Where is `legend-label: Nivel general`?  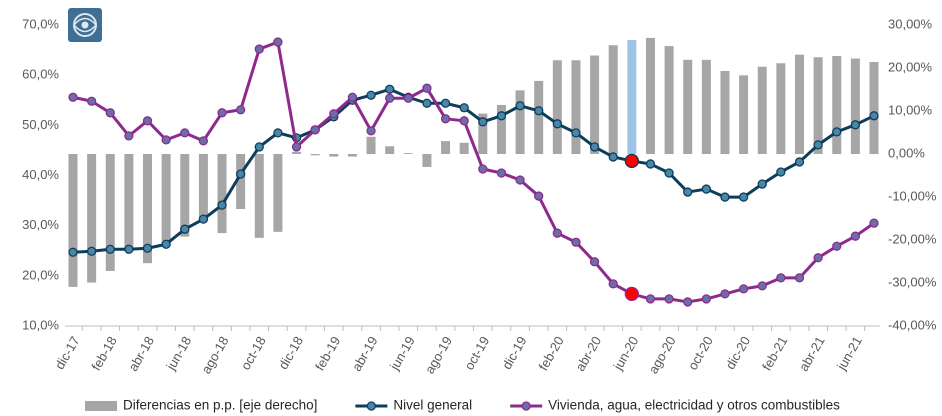 legend-label: Nivel general is located at coordinates (432, 405).